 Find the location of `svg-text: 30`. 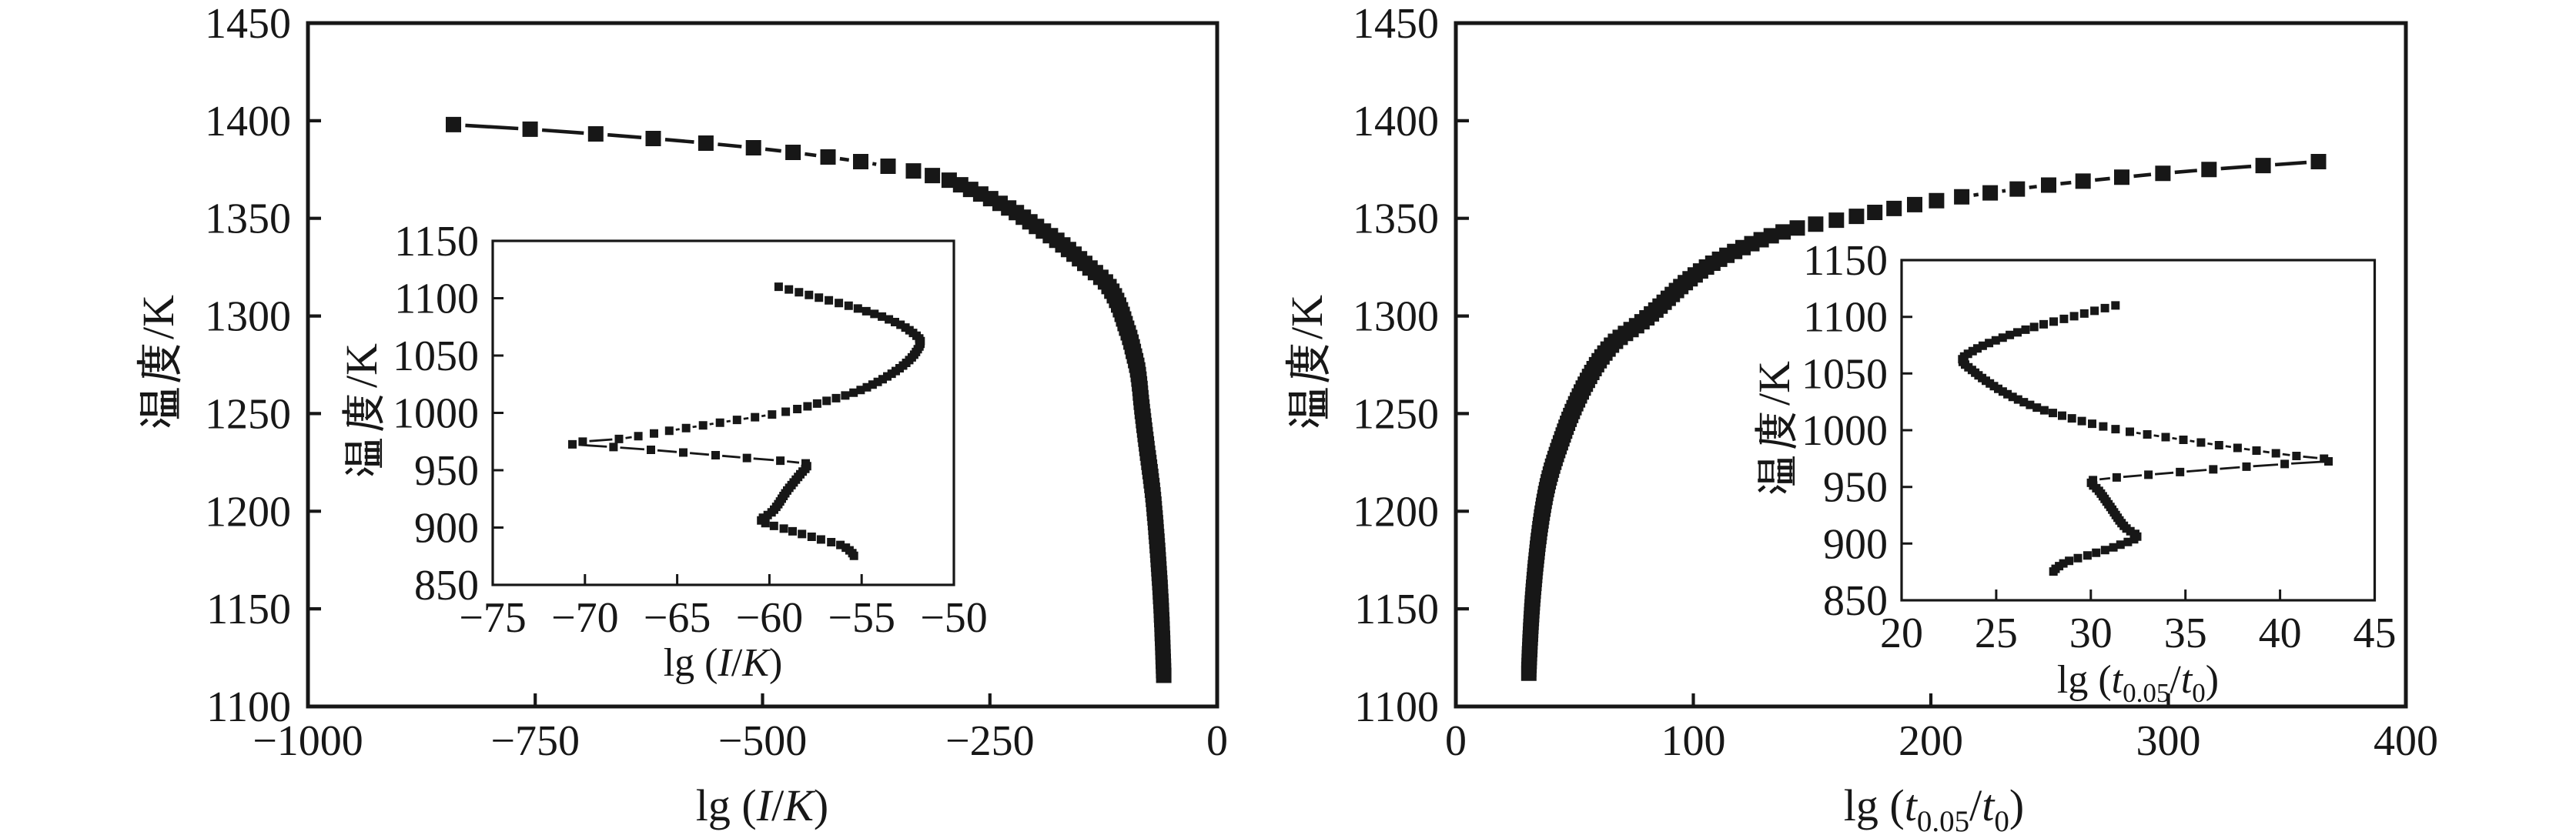

svg-text: 30 is located at coordinates (2091, 633).